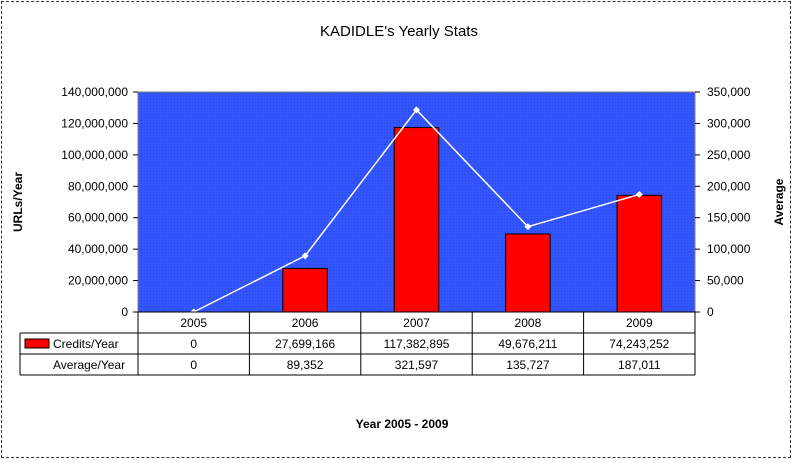 This screenshot has width=794, height=463. What do you see at coordinates (124, 312) in the screenshot?
I see `y-tick-label: 0` at bounding box center [124, 312].